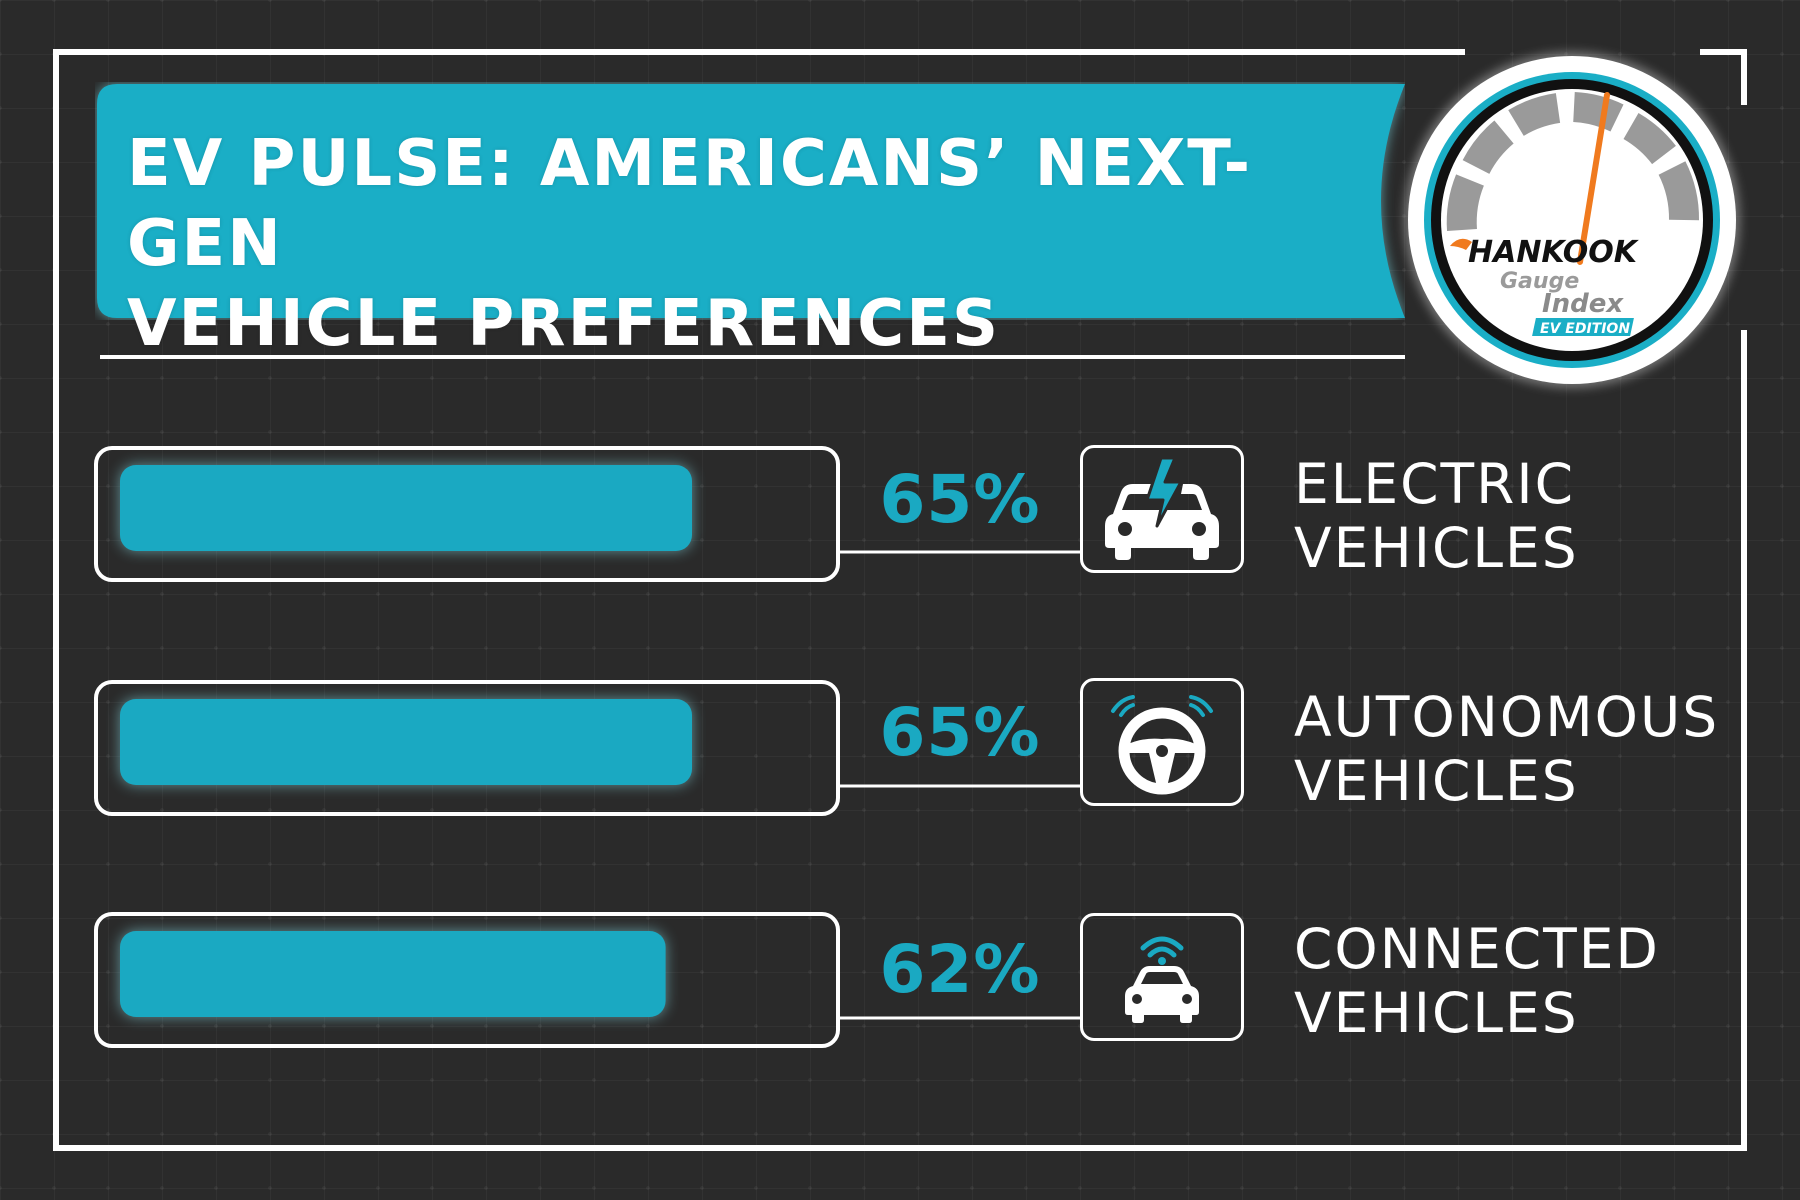  Describe the element at coordinates (960, 499) in the screenshot. I see `value-label-electric: 65%` at that location.